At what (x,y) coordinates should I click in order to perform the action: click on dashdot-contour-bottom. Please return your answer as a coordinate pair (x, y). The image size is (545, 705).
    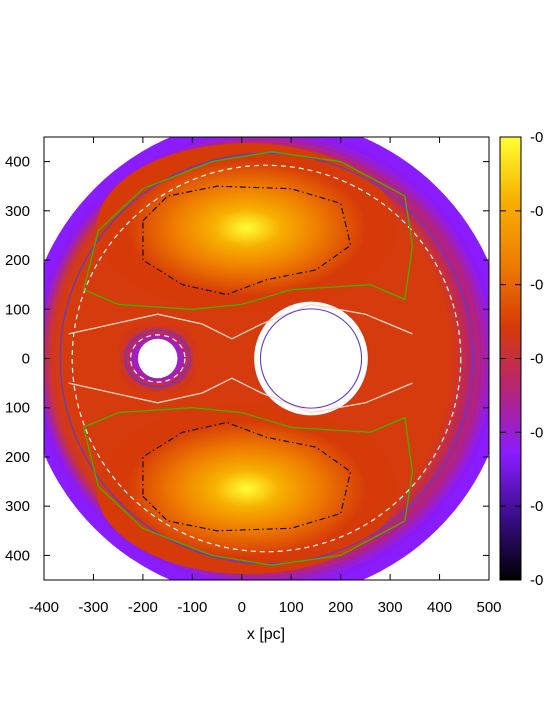
    Looking at the image, I should click on (247, 476).